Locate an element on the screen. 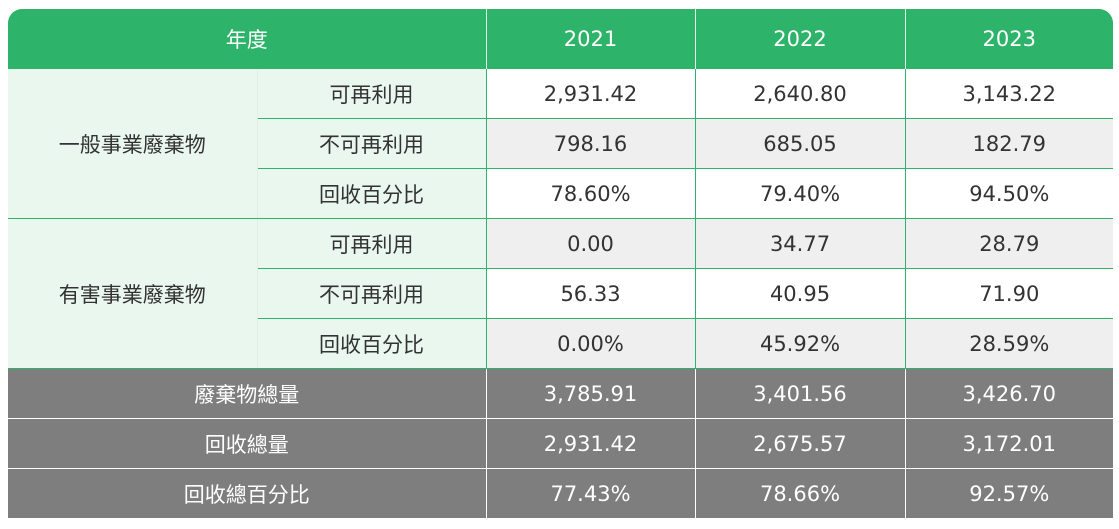 Image resolution: width=1119 pixels, height=529 pixels. table-cell: 3,401.56 is located at coordinates (799, 393).